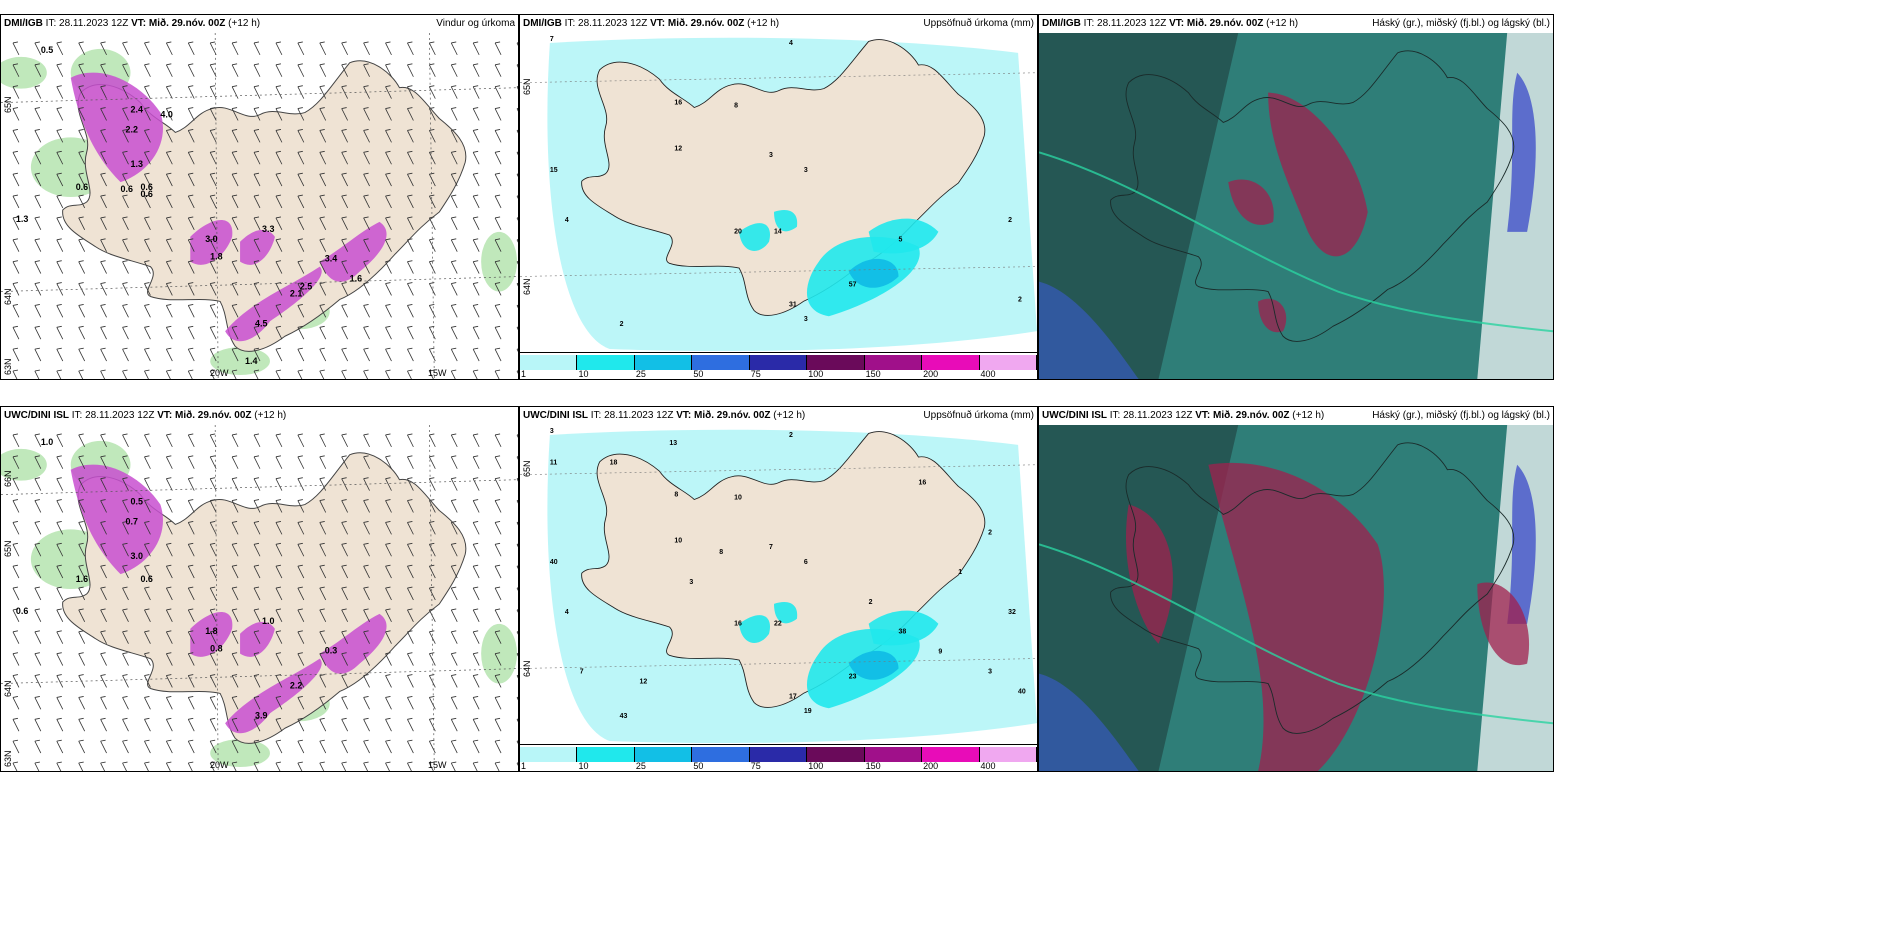 This screenshot has height=950, width=1900. I want to click on precip-value-label: 0.5, so click(136, 502).